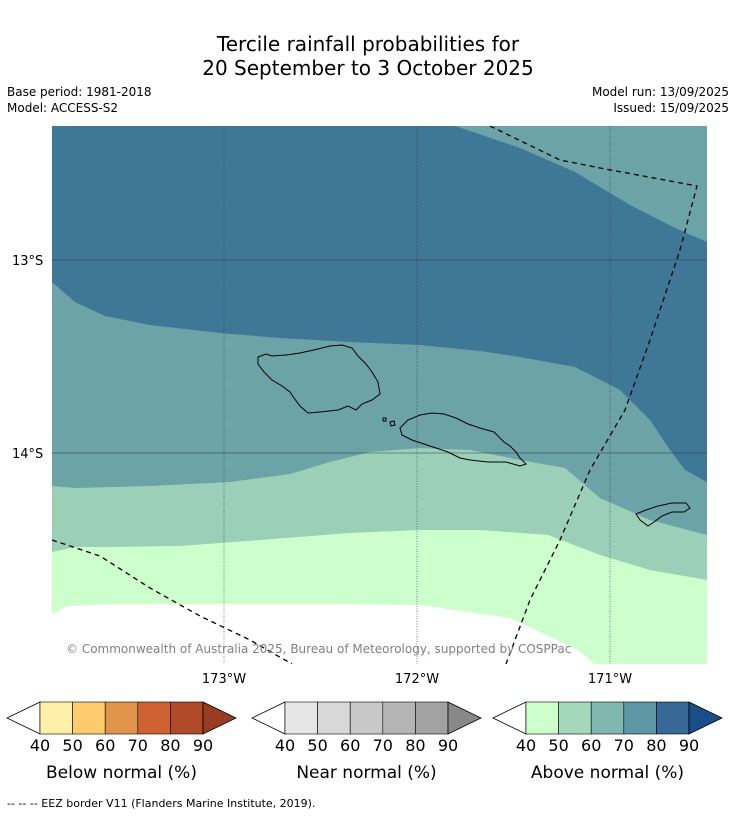  Describe the element at coordinates (27, 454) in the screenshot. I see `lat-label-14s: 14°S` at that location.